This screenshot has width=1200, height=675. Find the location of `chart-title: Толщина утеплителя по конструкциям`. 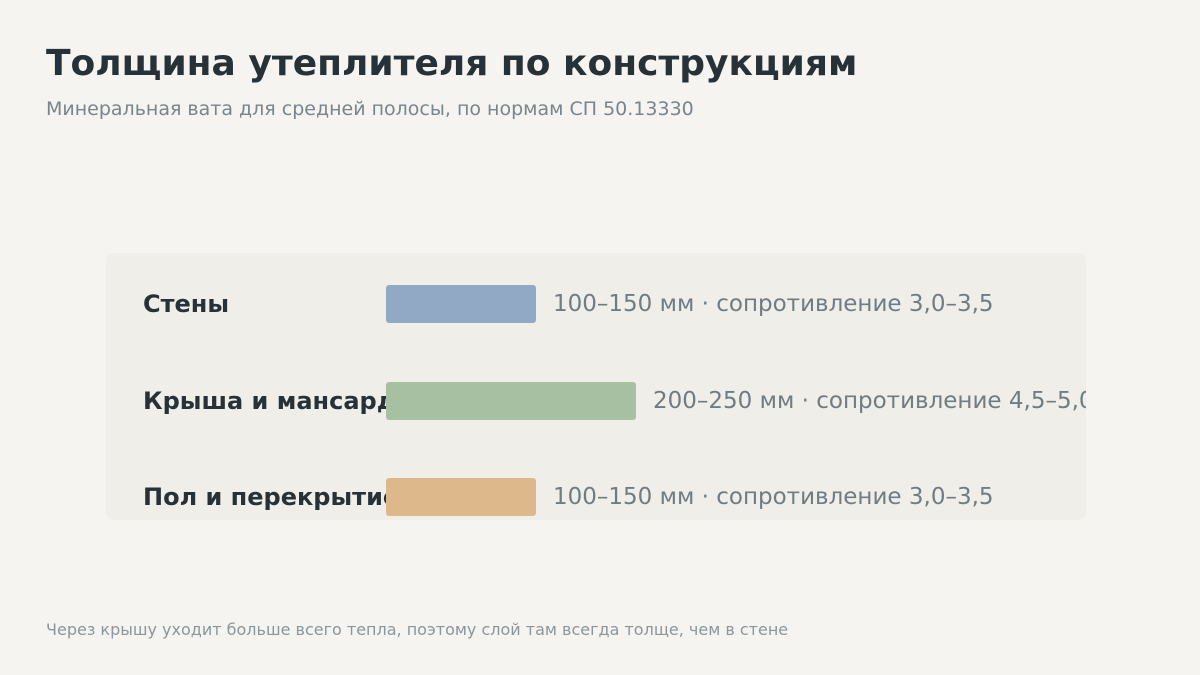

chart-title: Толщина утеплителя по конструкциям is located at coordinates (452, 63).